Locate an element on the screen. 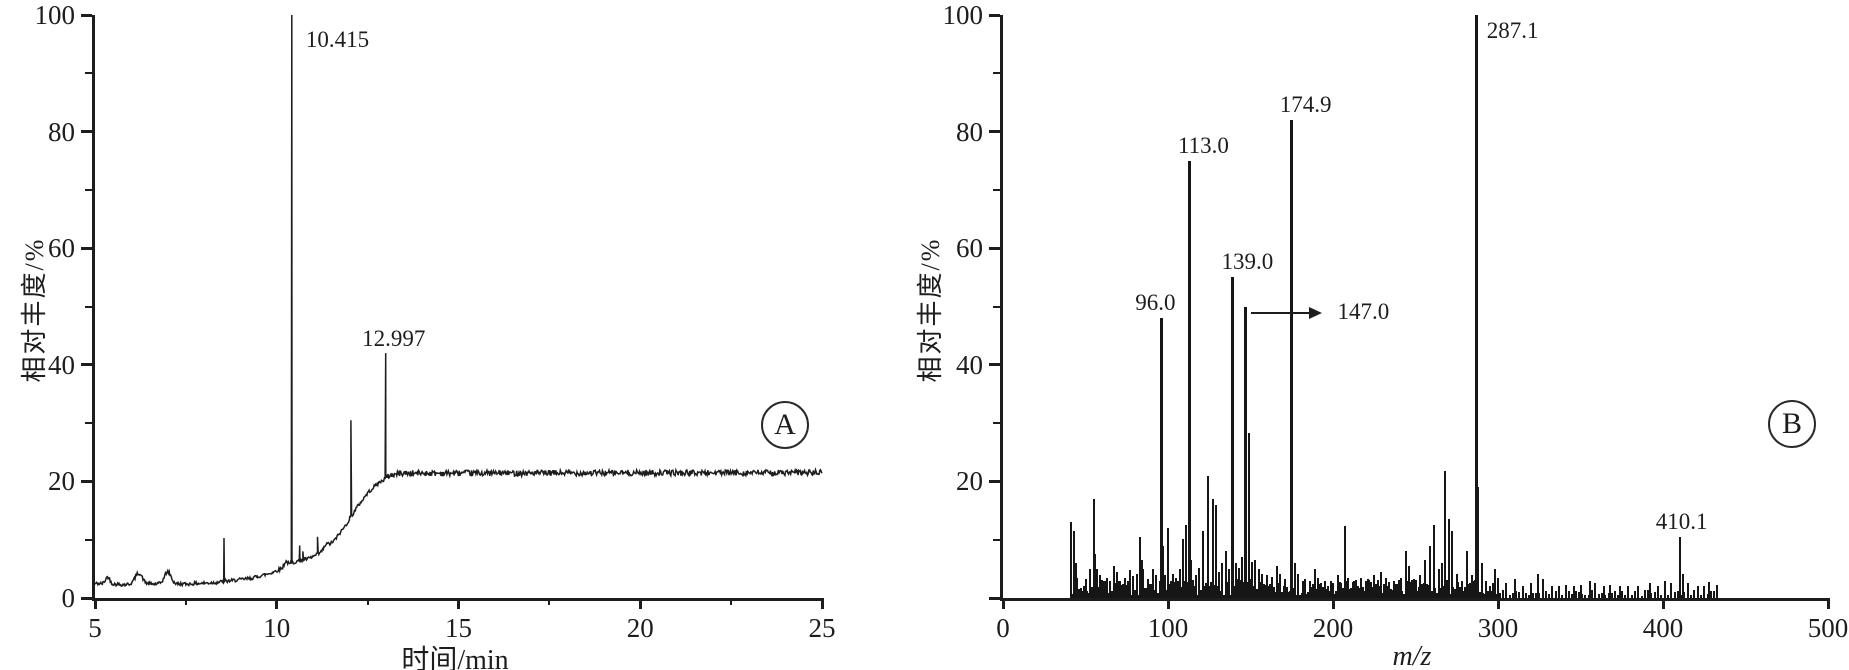 This screenshot has width=1849, height=670. y-tick-label: 0 is located at coordinates (68, 598).